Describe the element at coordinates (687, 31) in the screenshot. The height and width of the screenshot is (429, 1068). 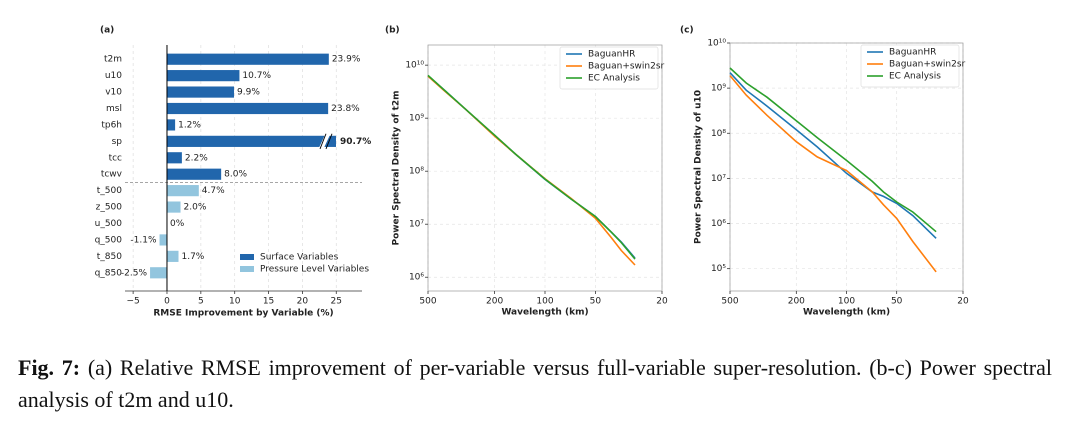
I see `panel-title: (c)` at that location.